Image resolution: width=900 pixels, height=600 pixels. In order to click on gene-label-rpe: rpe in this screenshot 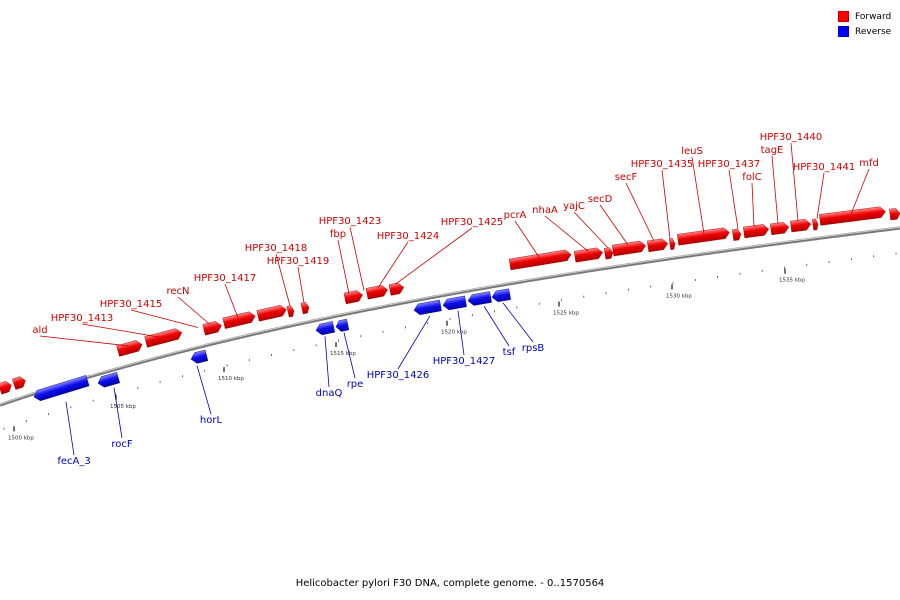, I will do `click(353, 361)`.